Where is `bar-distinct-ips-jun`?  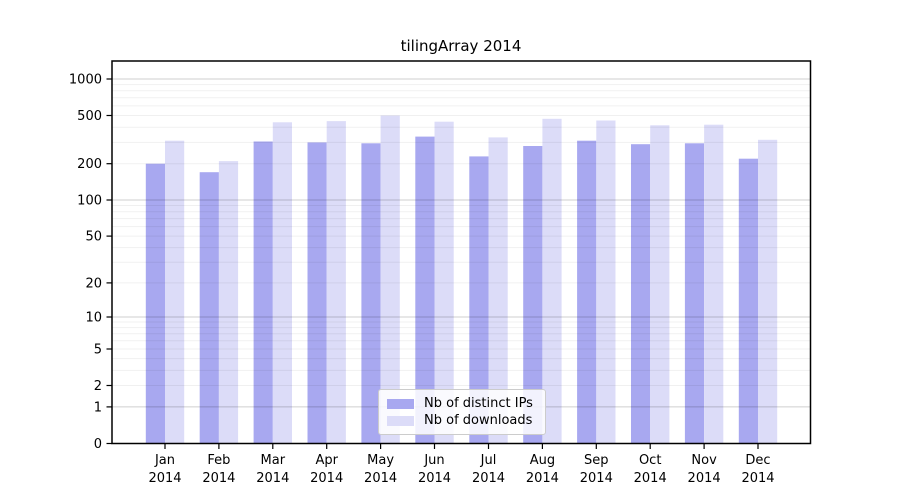
bar-distinct-ips-jun is located at coordinates (425, 290).